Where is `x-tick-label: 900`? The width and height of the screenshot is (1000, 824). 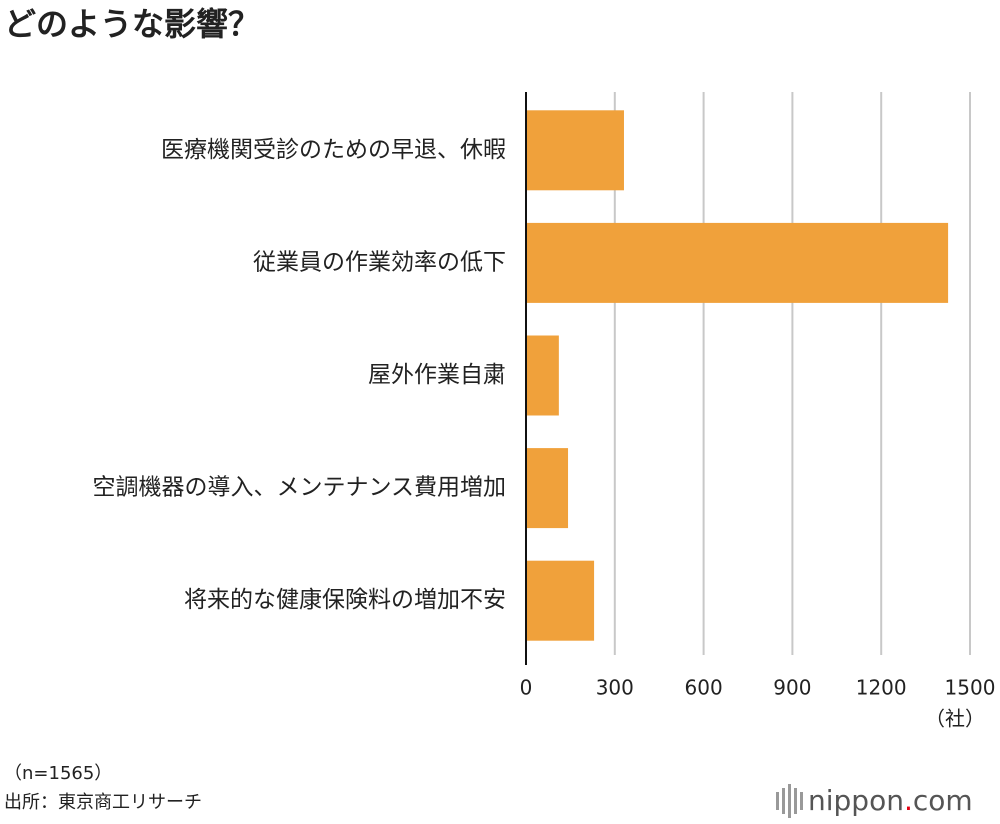
x-tick-label: 900 is located at coordinates (792, 688).